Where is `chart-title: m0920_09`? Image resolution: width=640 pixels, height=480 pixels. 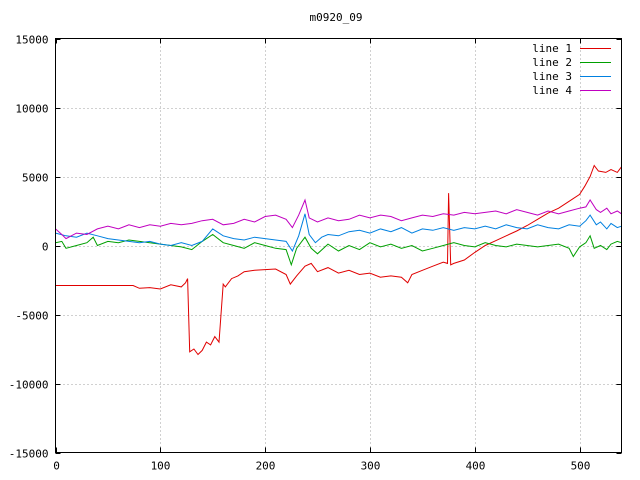 chart-title: m0920_09 is located at coordinates (336, 17).